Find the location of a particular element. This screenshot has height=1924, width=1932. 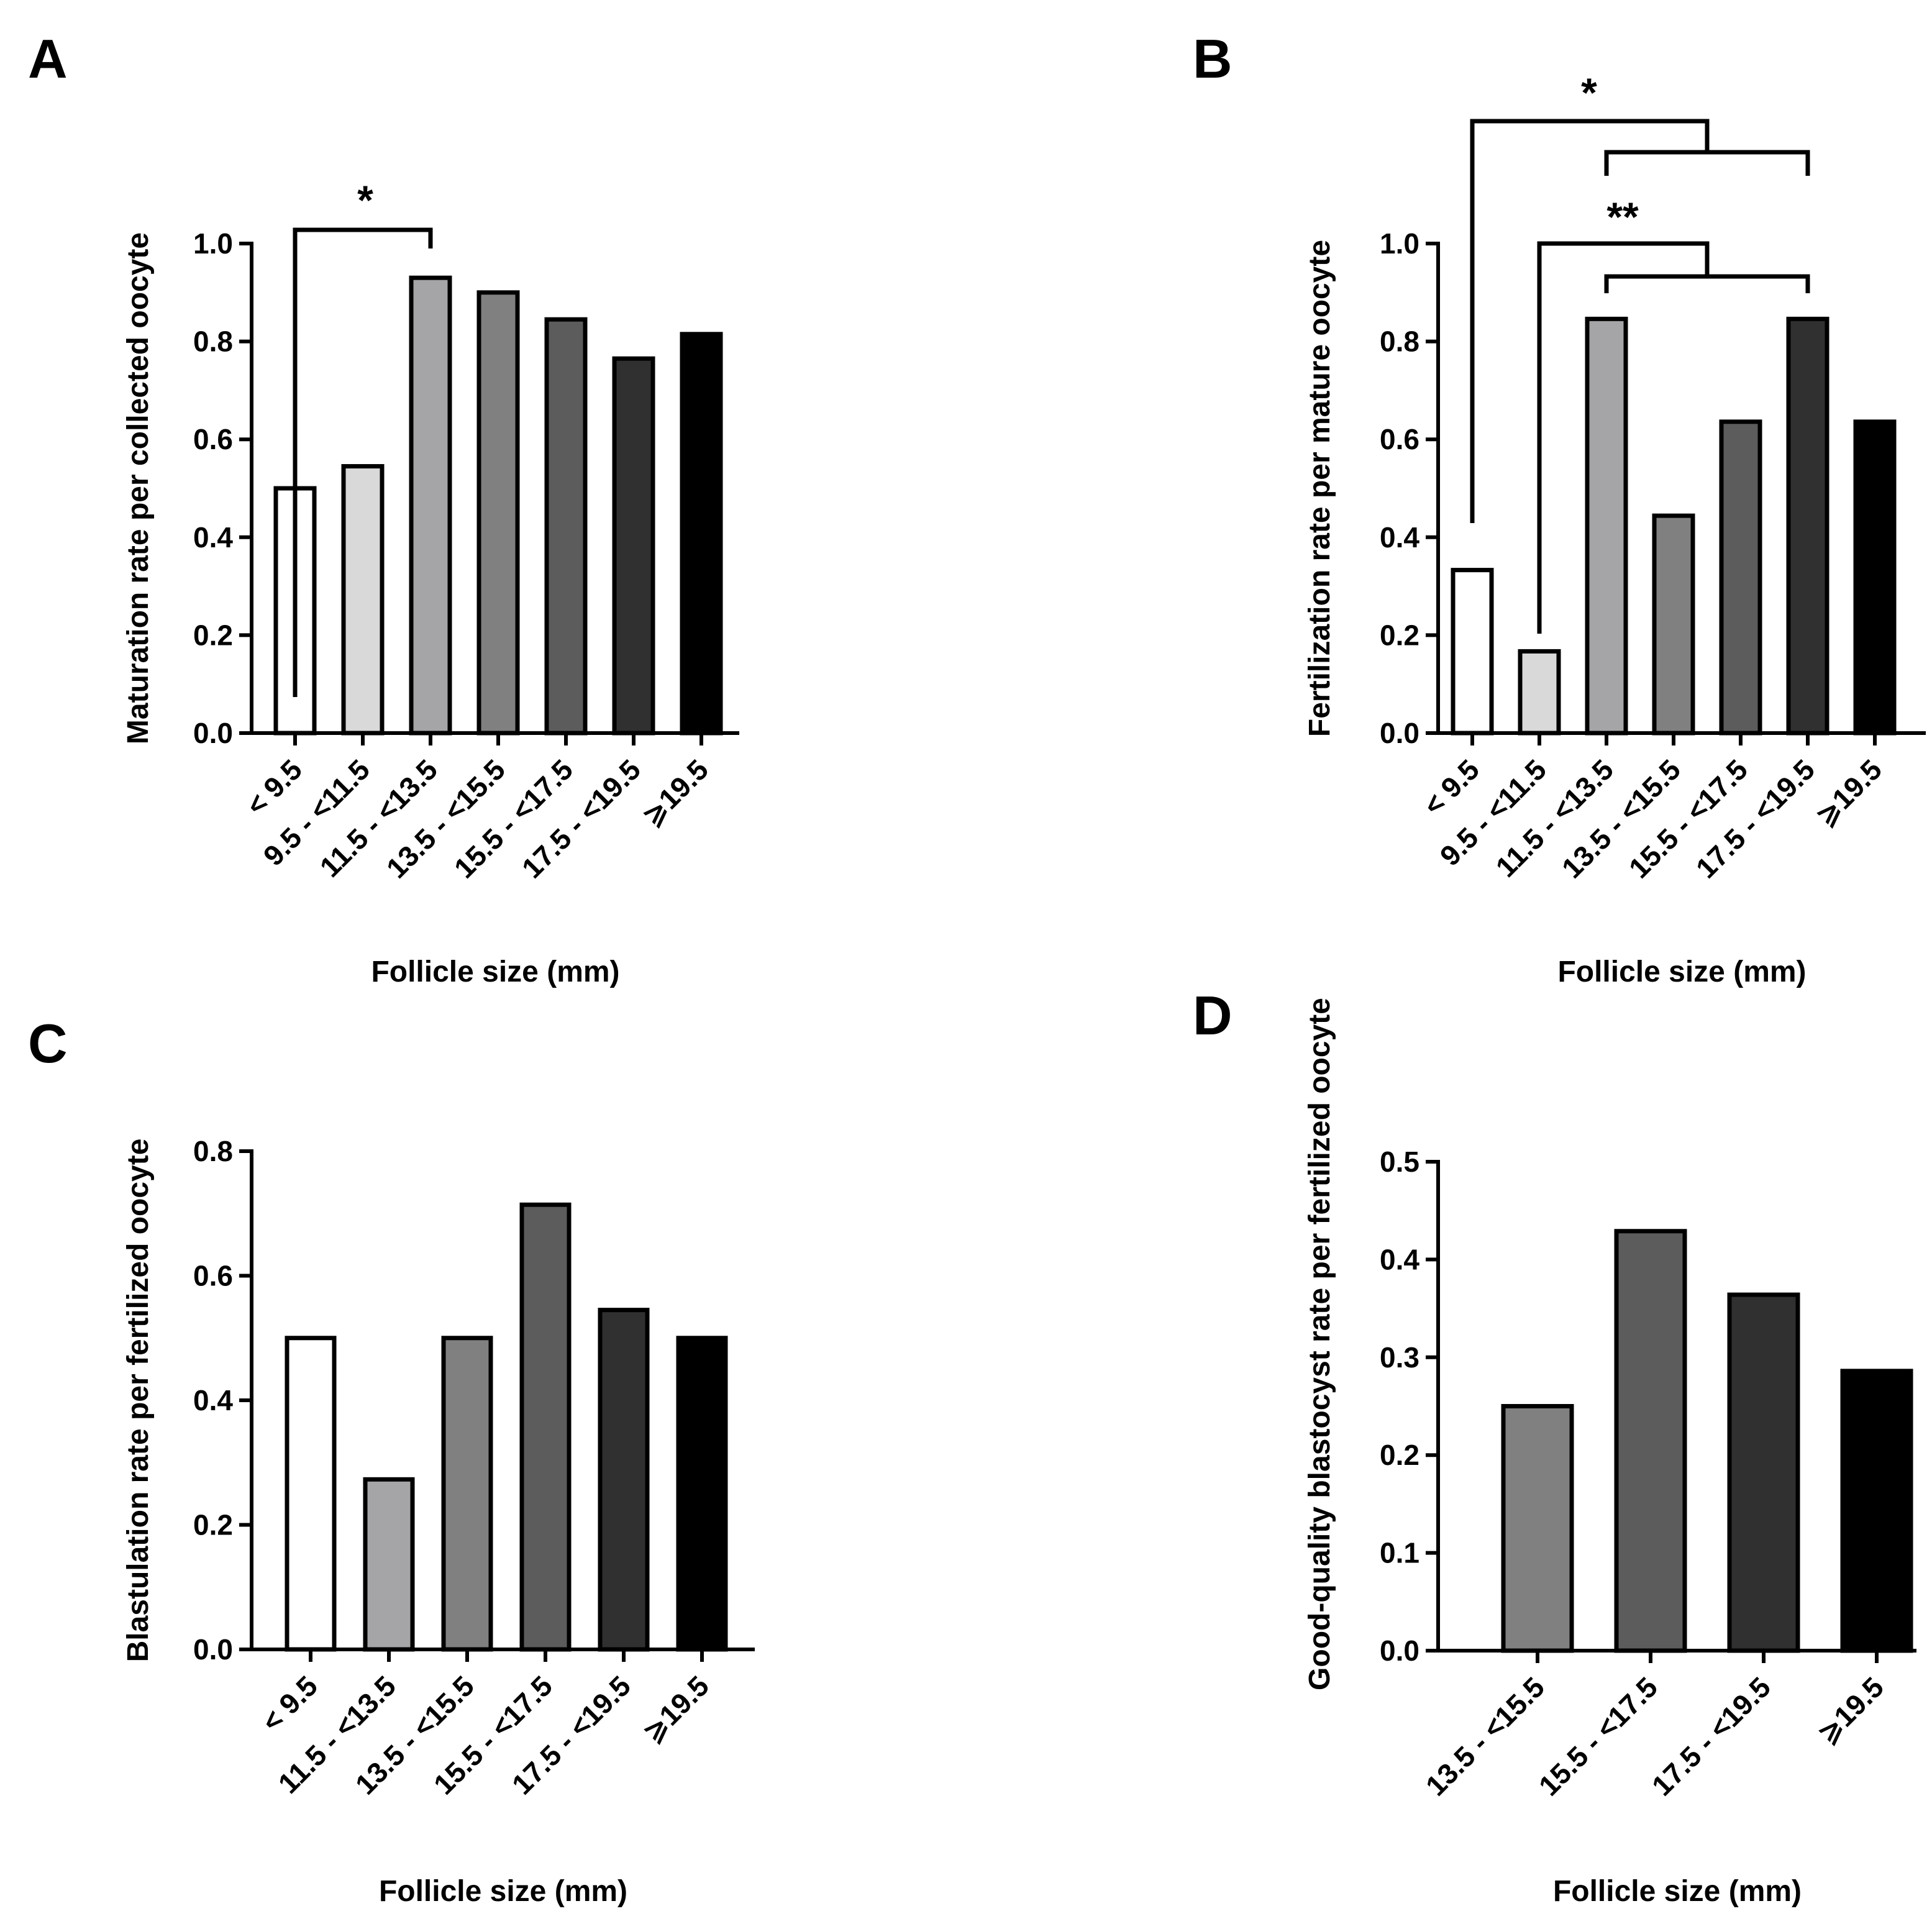

y-axis-title: Fertilization rate per mature oocyte is located at coordinates (1319, 488).